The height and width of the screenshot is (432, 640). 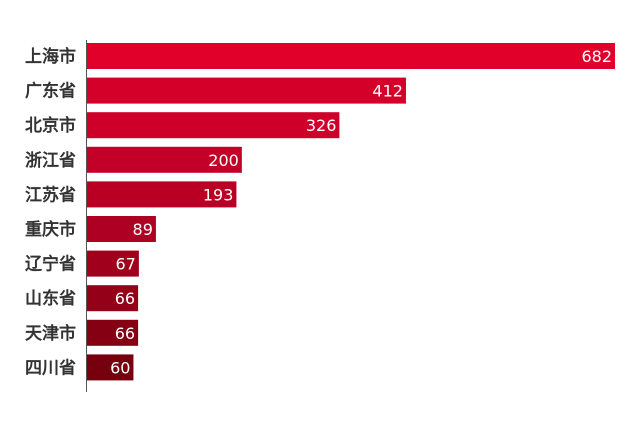 I want to click on value-label: 682, so click(x=596, y=56).